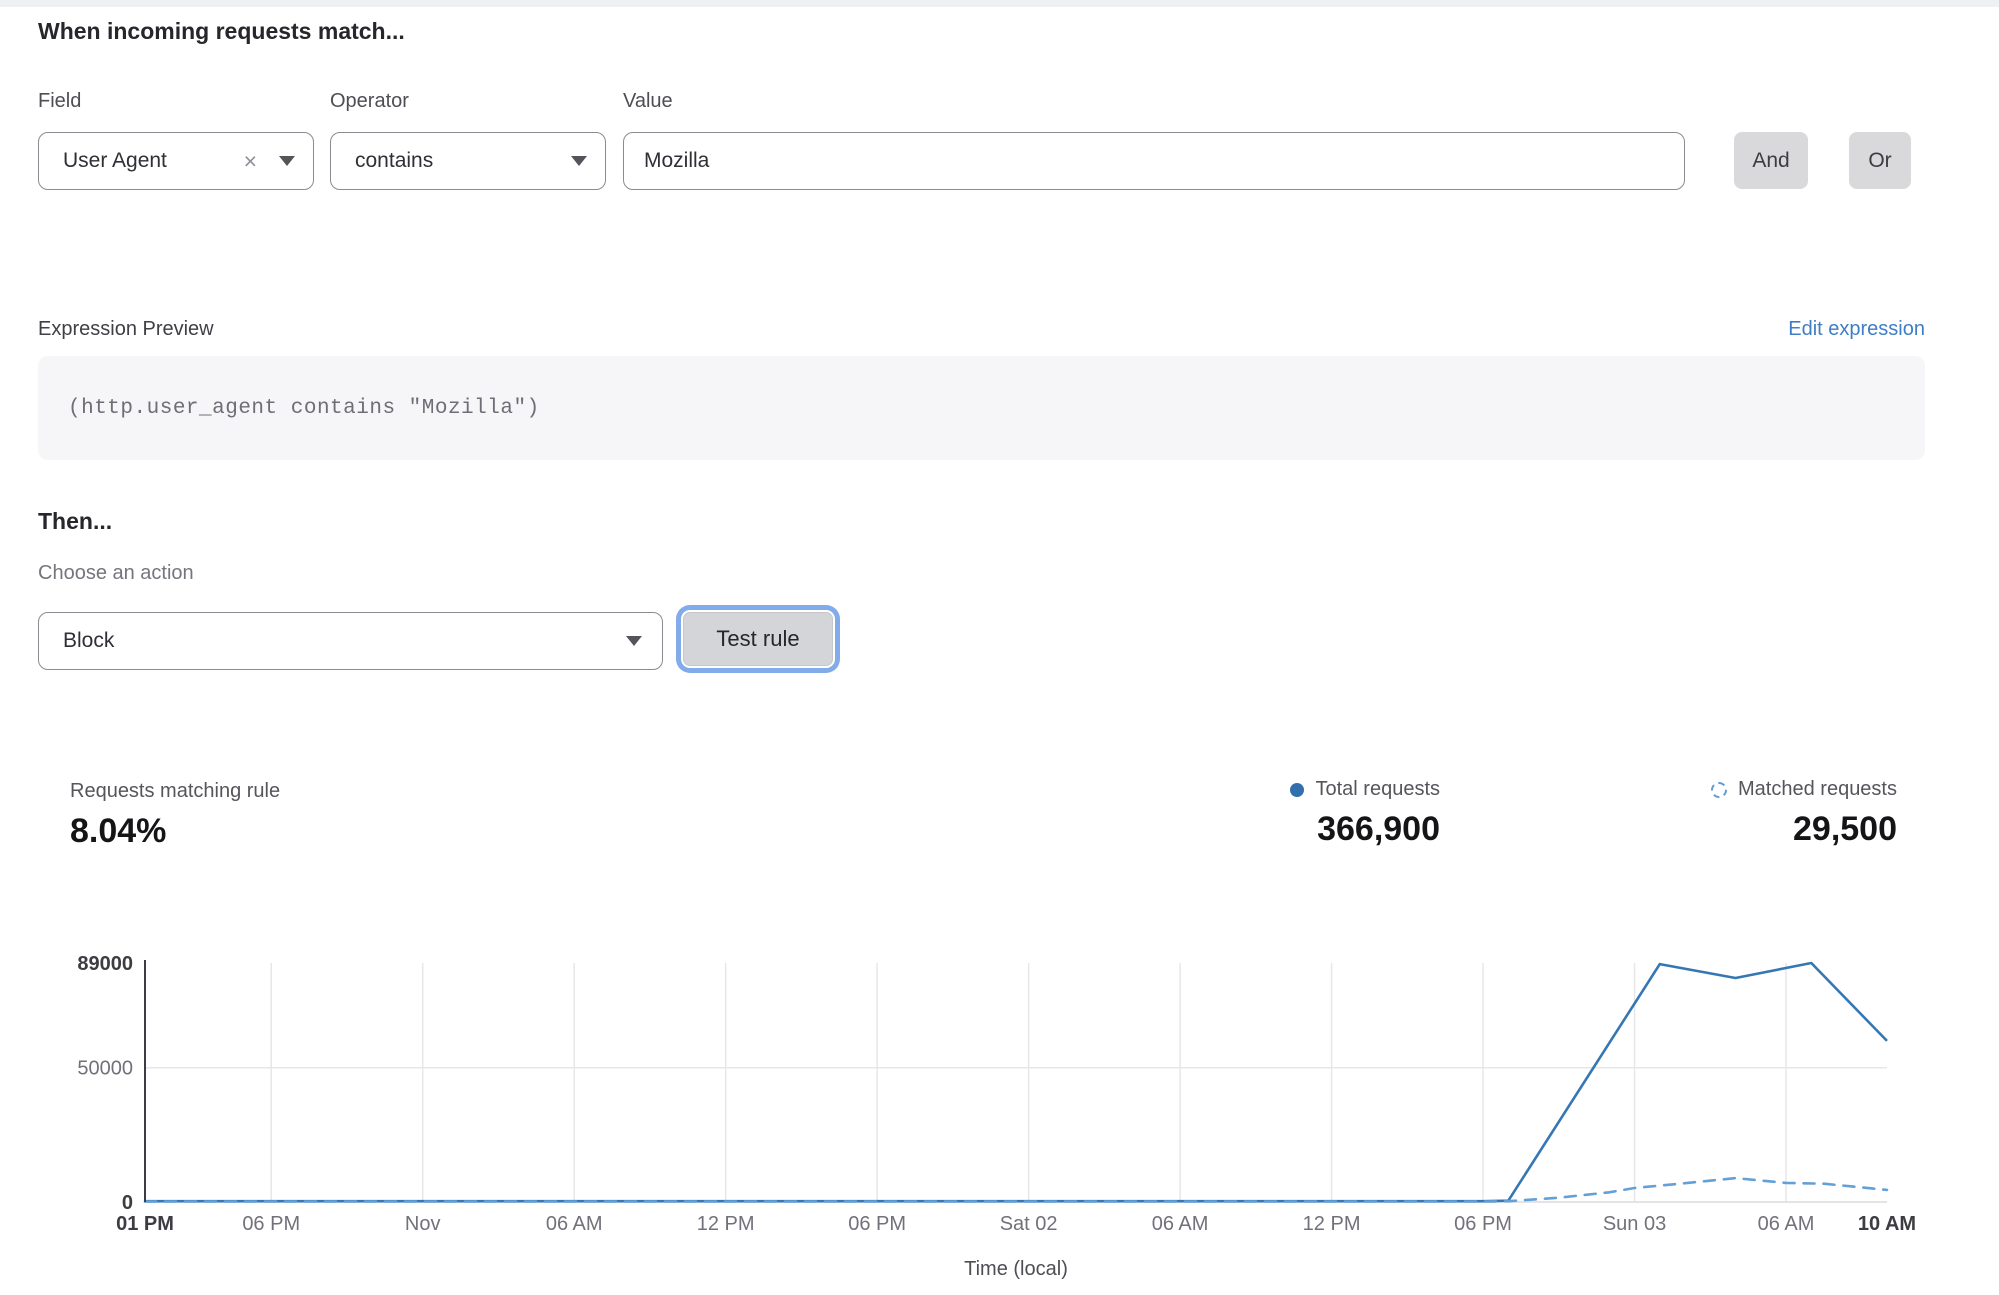 The image size is (1999, 1295). I want to click on action-select: Block, so click(350, 641).